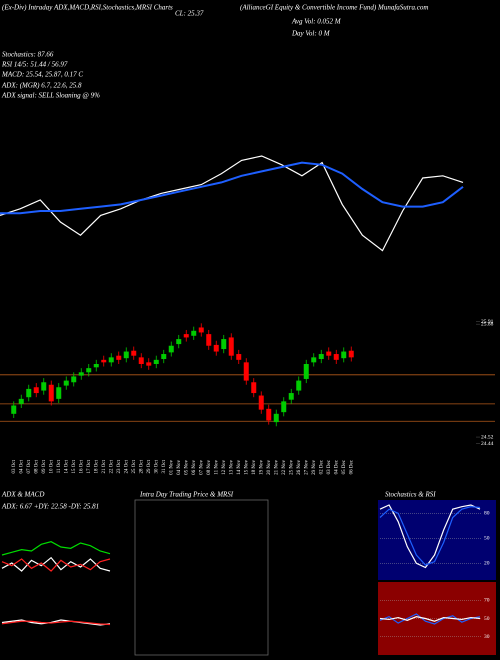  Describe the element at coordinates (14, 466) in the screenshot. I see `date-label: 03 Oct` at that location.